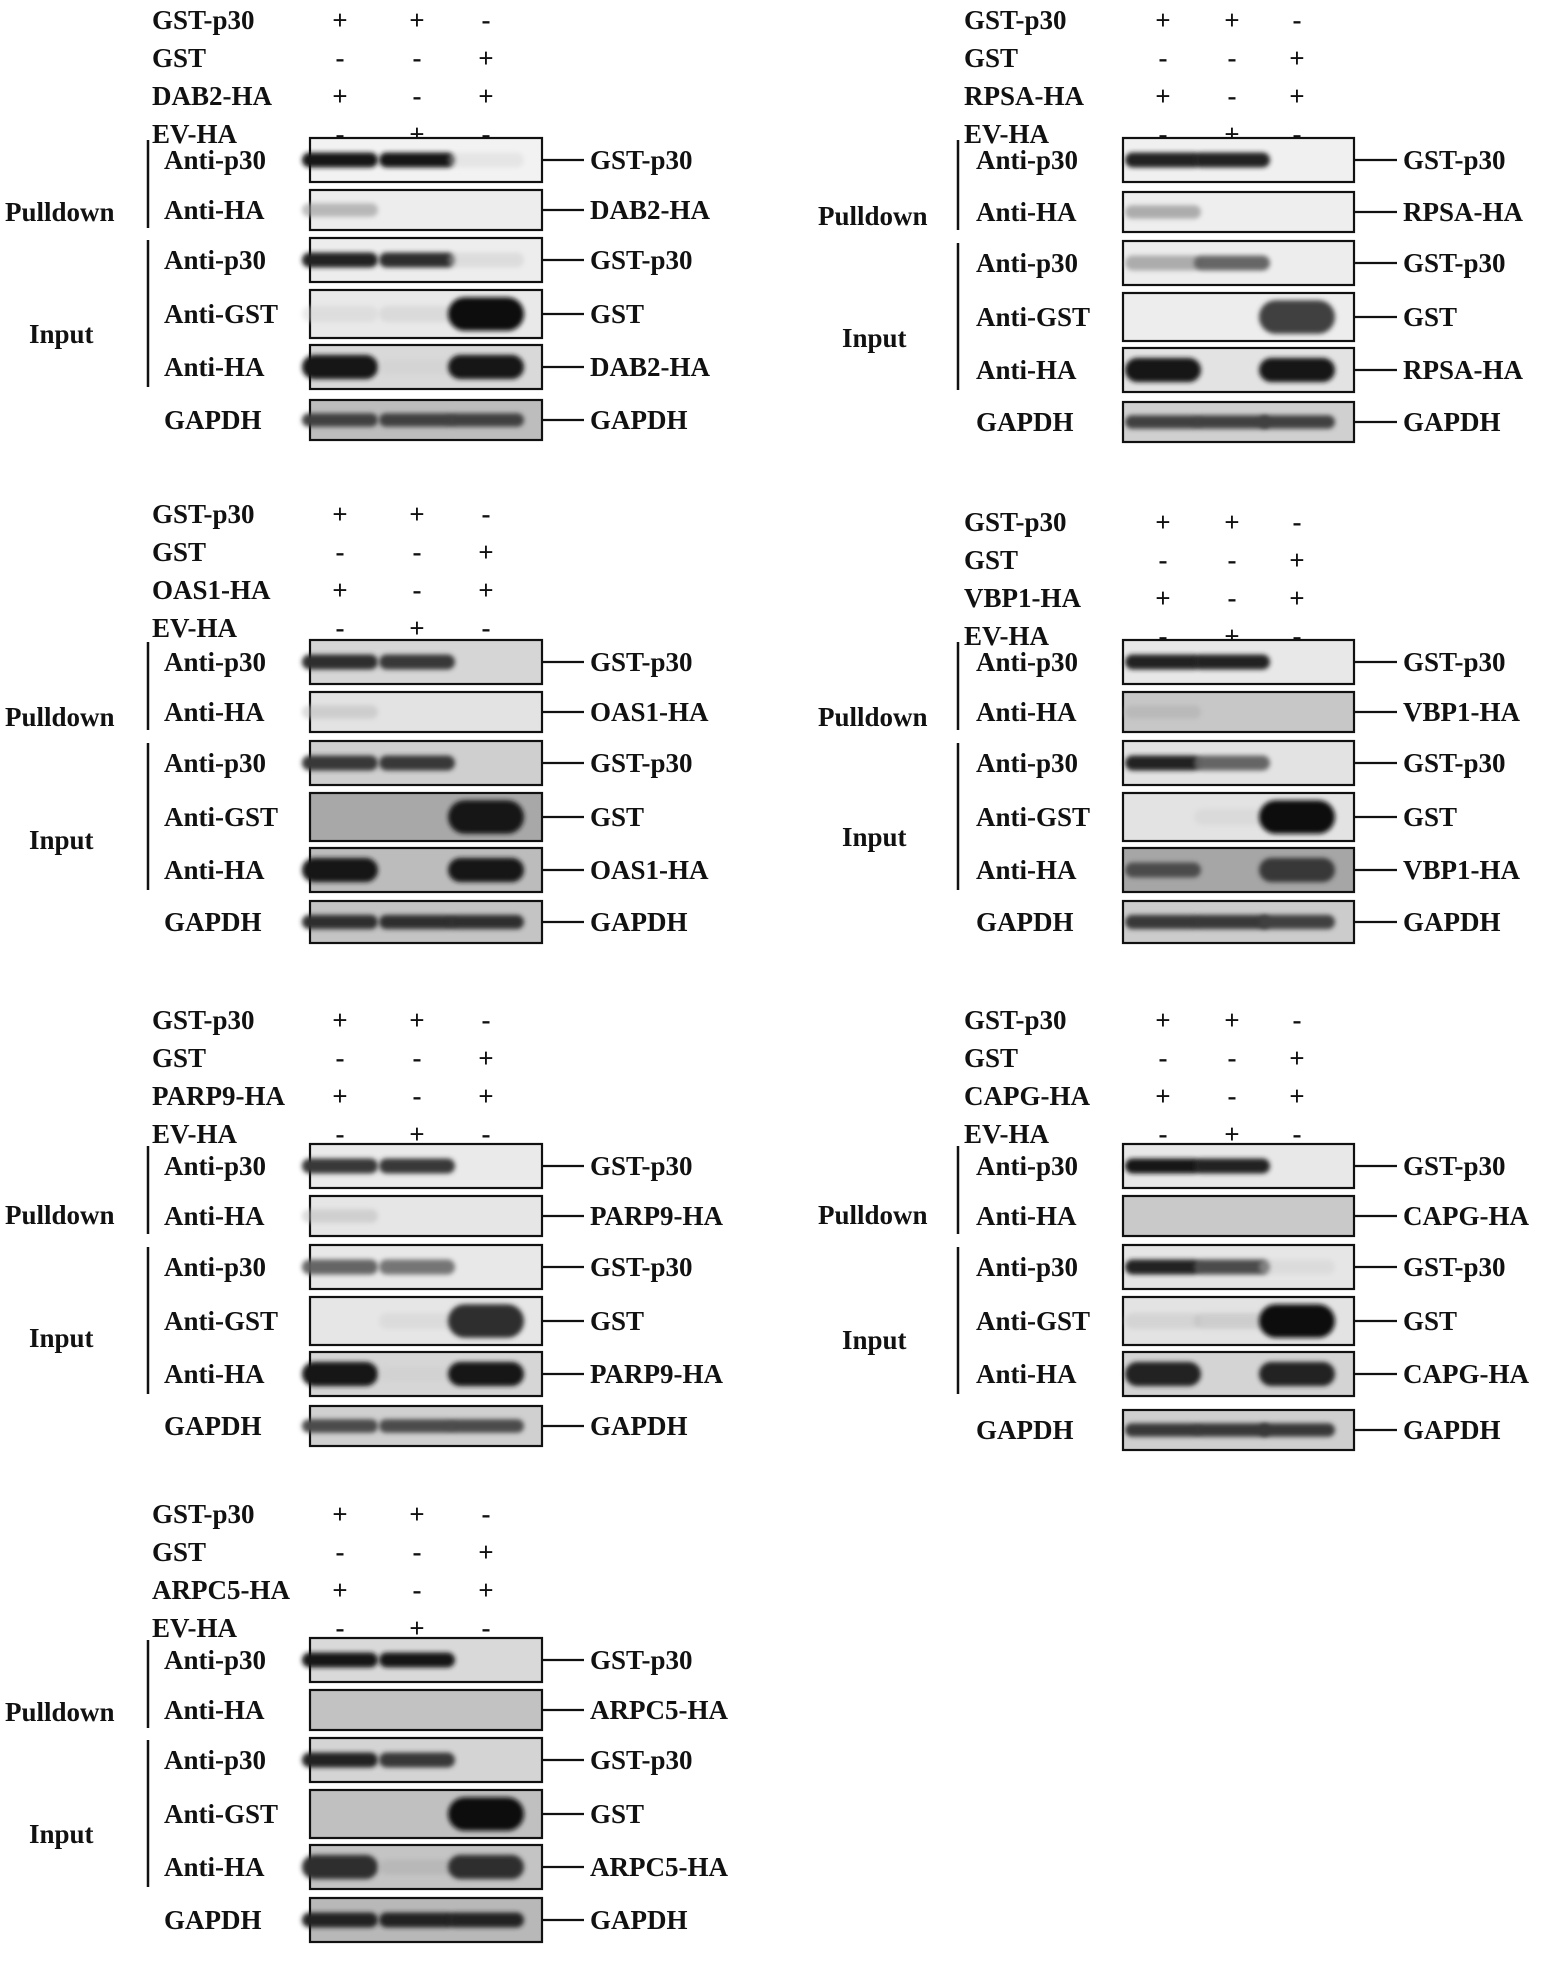 This screenshot has height=1973, width=1559. Describe the element at coordinates (656, 1374) in the screenshot. I see `target-label: PARP9-HA` at that location.